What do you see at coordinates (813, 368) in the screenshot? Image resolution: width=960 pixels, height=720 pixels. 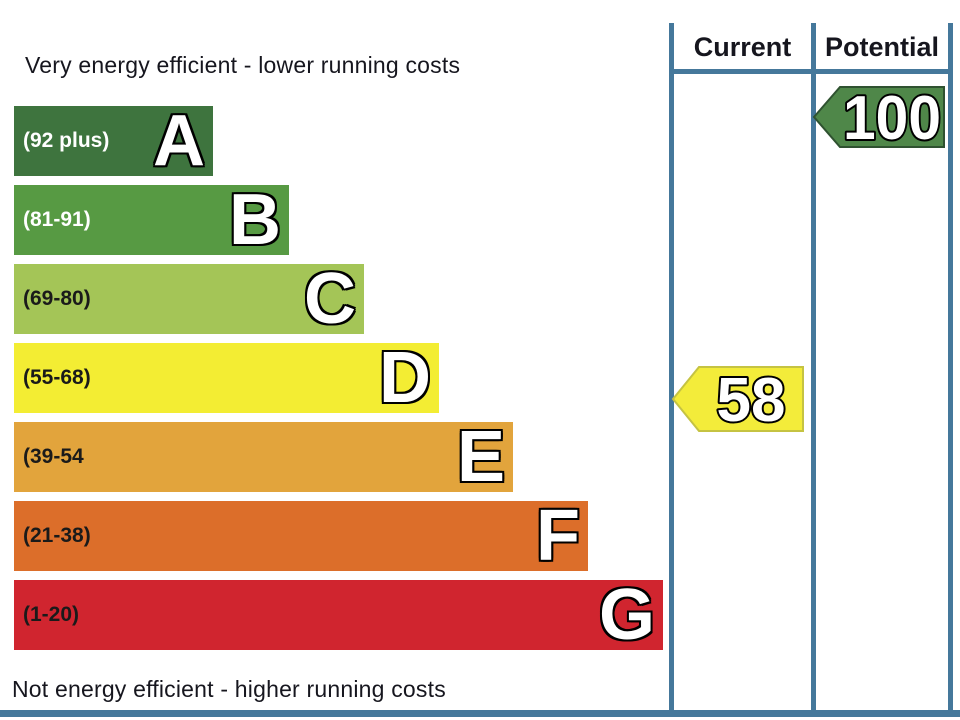 I see `divider-vertical-middle` at bounding box center [813, 368].